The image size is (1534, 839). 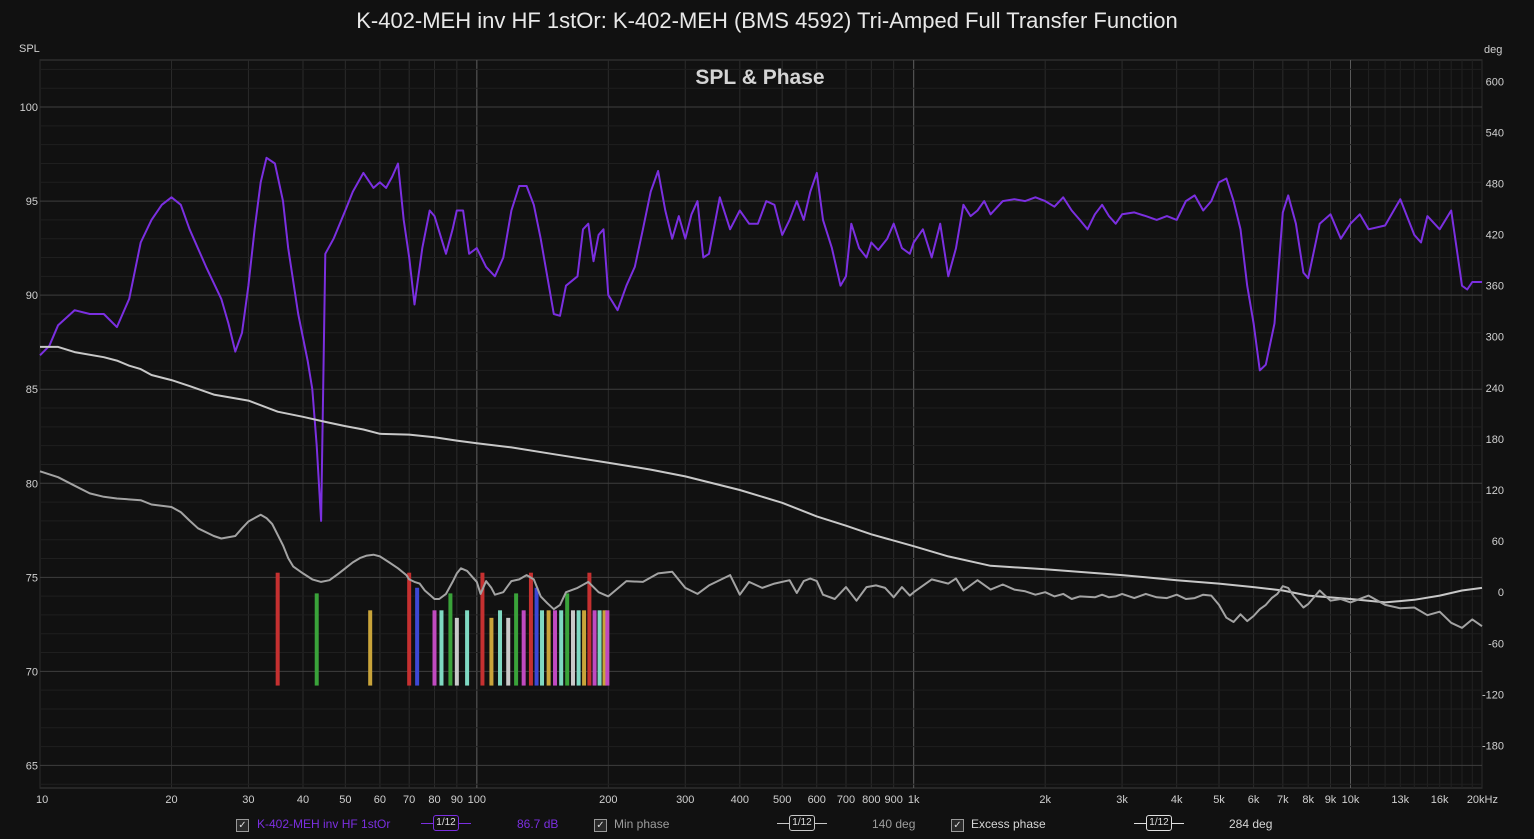 What do you see at coordinates (1482, 800) in the screenshot?
I see `x-tick-label: 20kHz` at bounding box center [1482, 800].